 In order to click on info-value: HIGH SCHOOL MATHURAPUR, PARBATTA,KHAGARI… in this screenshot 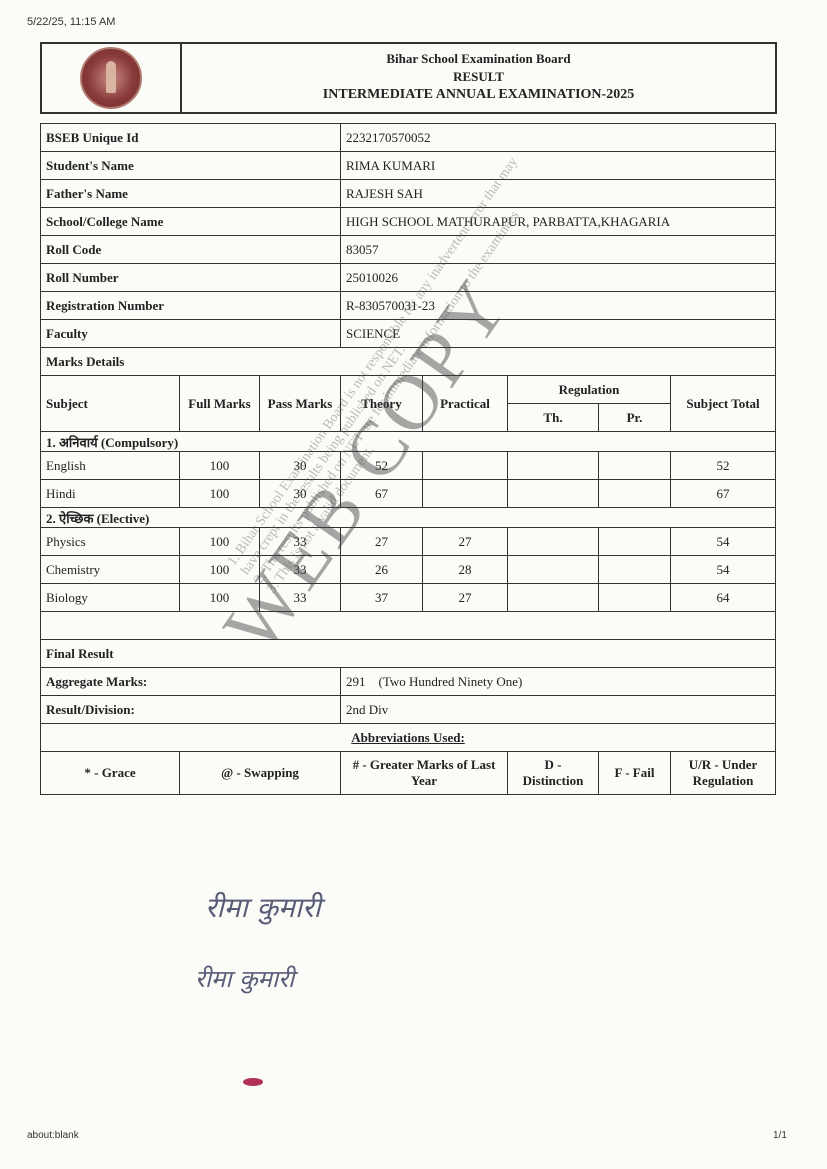, I will do `click(558, 221)`.